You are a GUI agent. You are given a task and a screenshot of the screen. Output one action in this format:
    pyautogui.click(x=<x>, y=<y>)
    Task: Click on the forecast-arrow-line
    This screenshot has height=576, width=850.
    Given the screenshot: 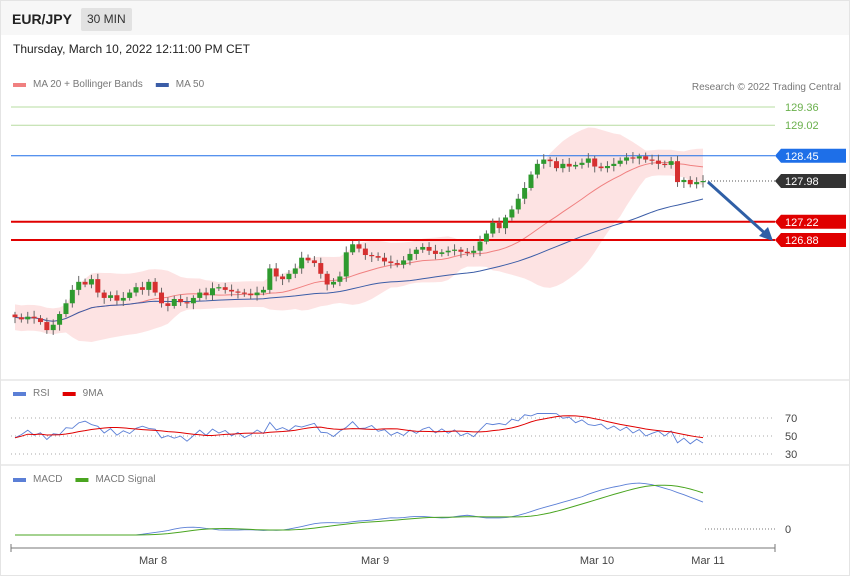 What is the action you would take?
    pyautogui.click(x=738, y=209)
    